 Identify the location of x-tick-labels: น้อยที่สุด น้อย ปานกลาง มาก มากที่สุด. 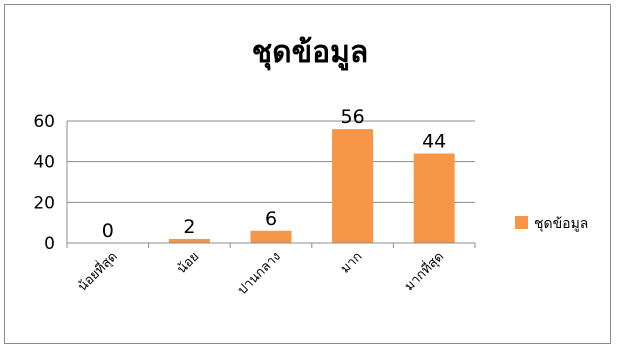
(260, 273).